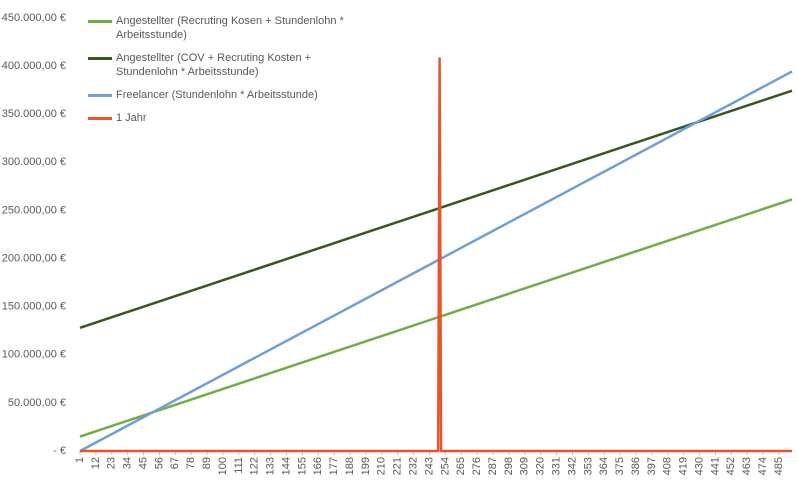 This screenshot has height=485, width=797. What do you see at coordinates (699, 466) in the screenshot?
I see `x-tick-label: 430` at bounding box center [699, 466].